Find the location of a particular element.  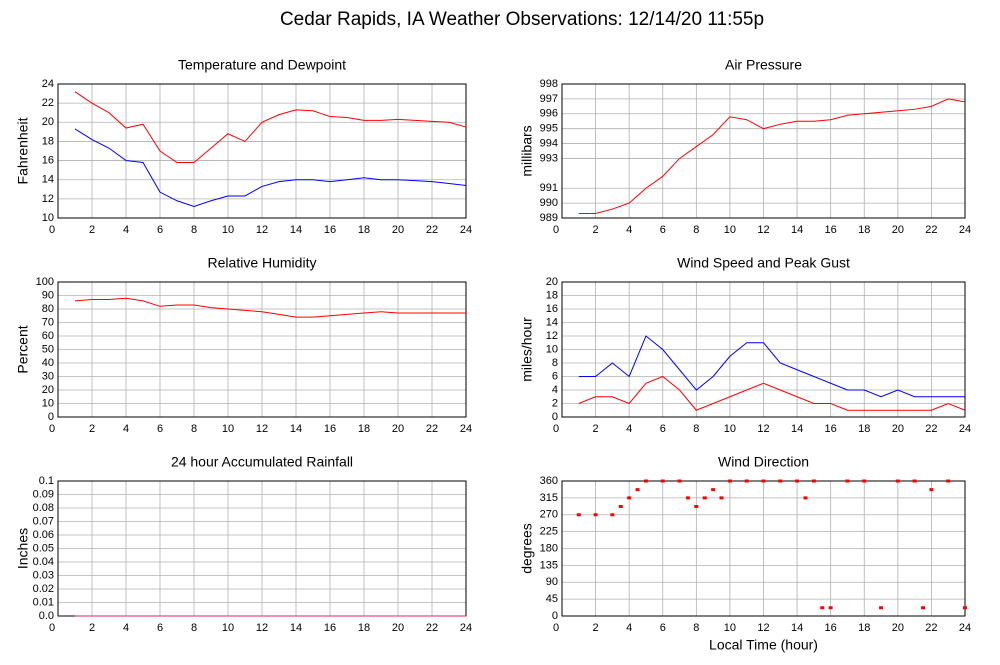

y-tick-label: 996 is located at coordinates (549, 114).